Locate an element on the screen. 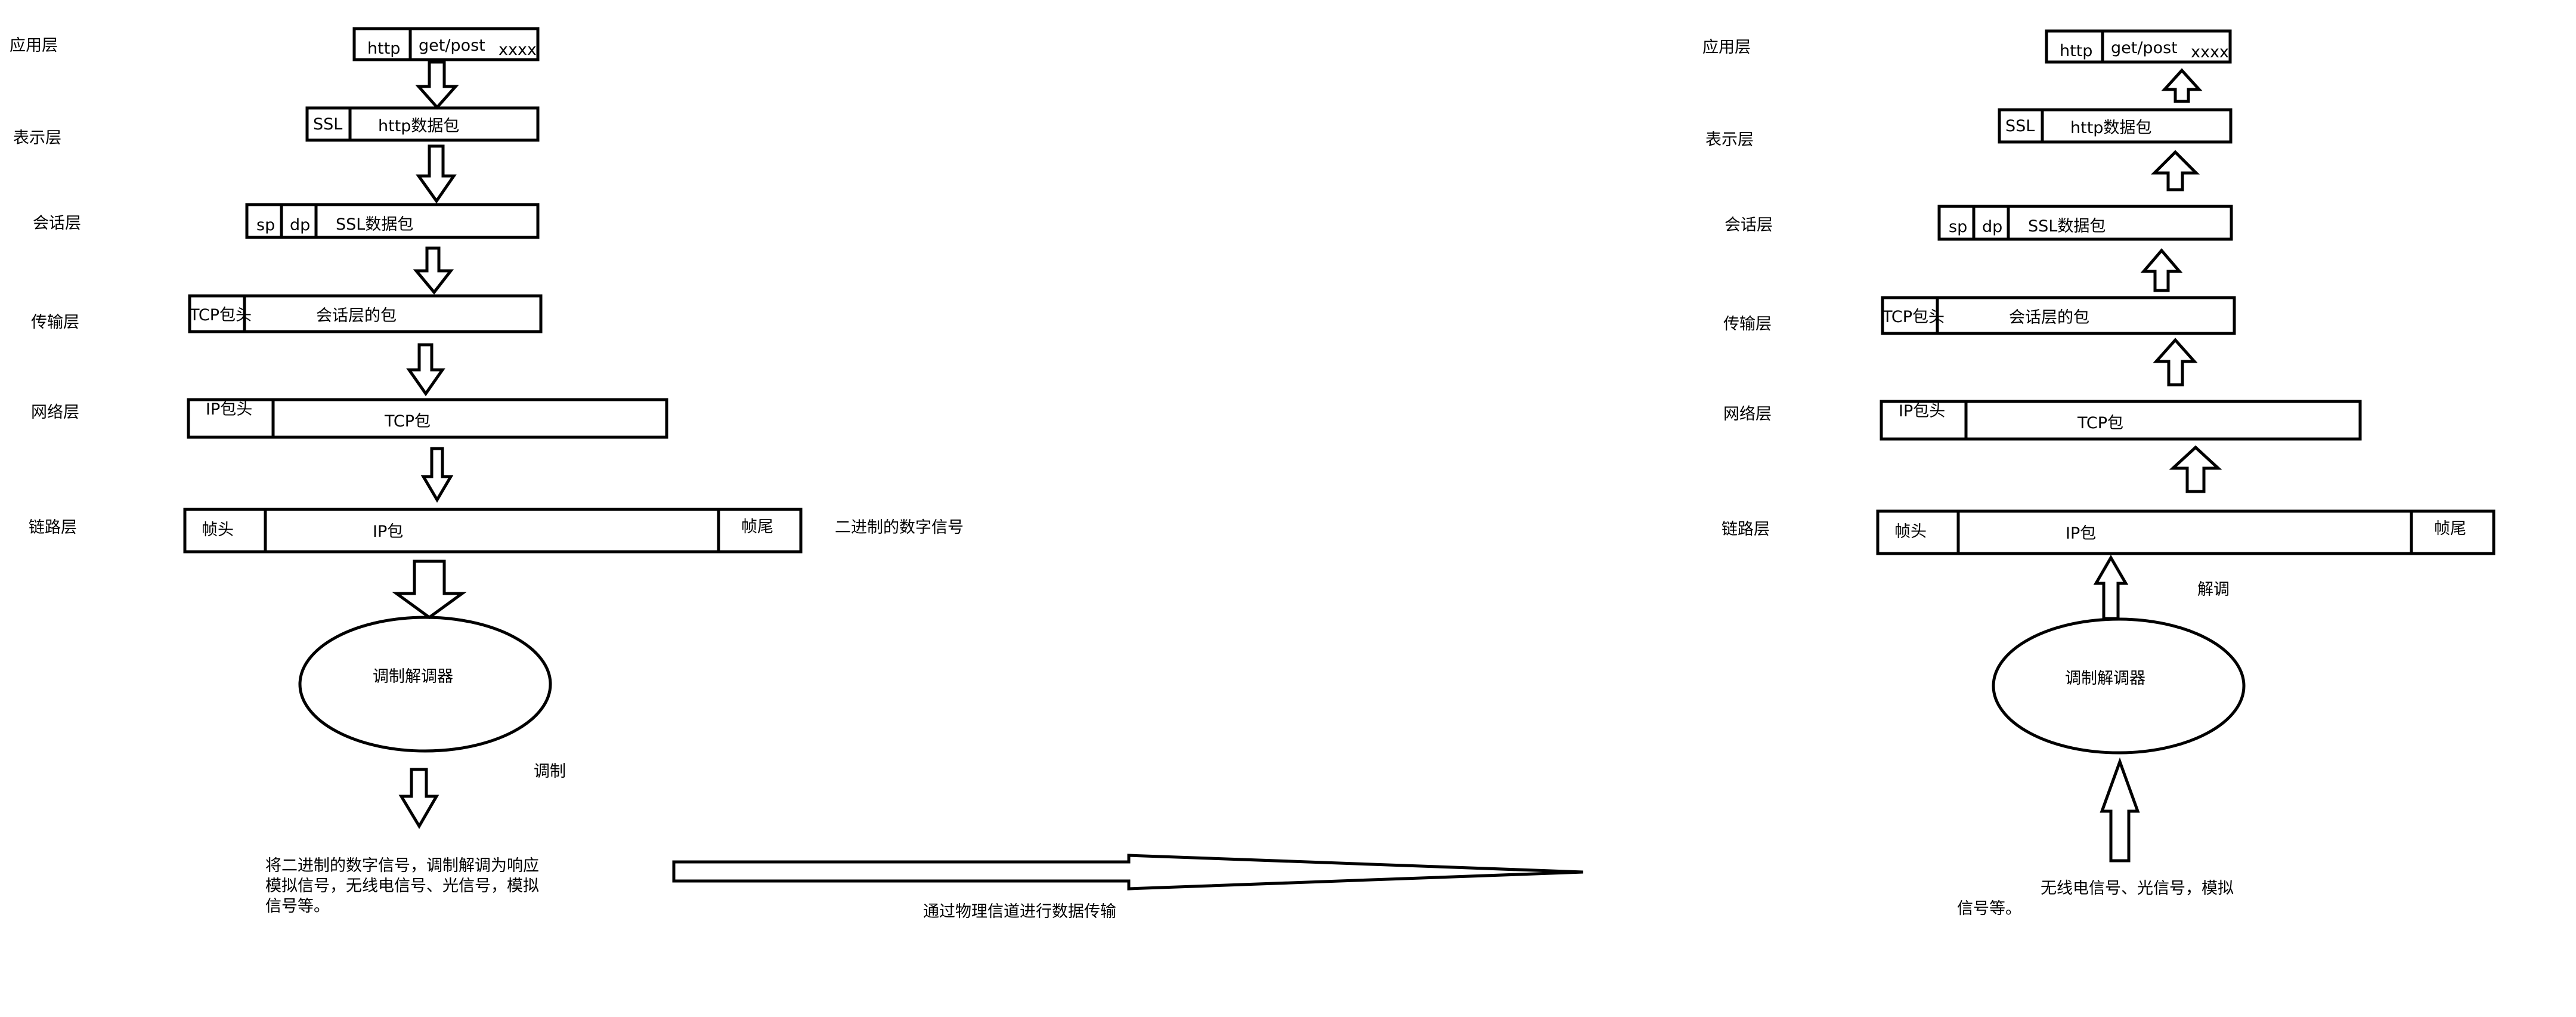  receiver-app-packet is located at coordinates (2138, 46).